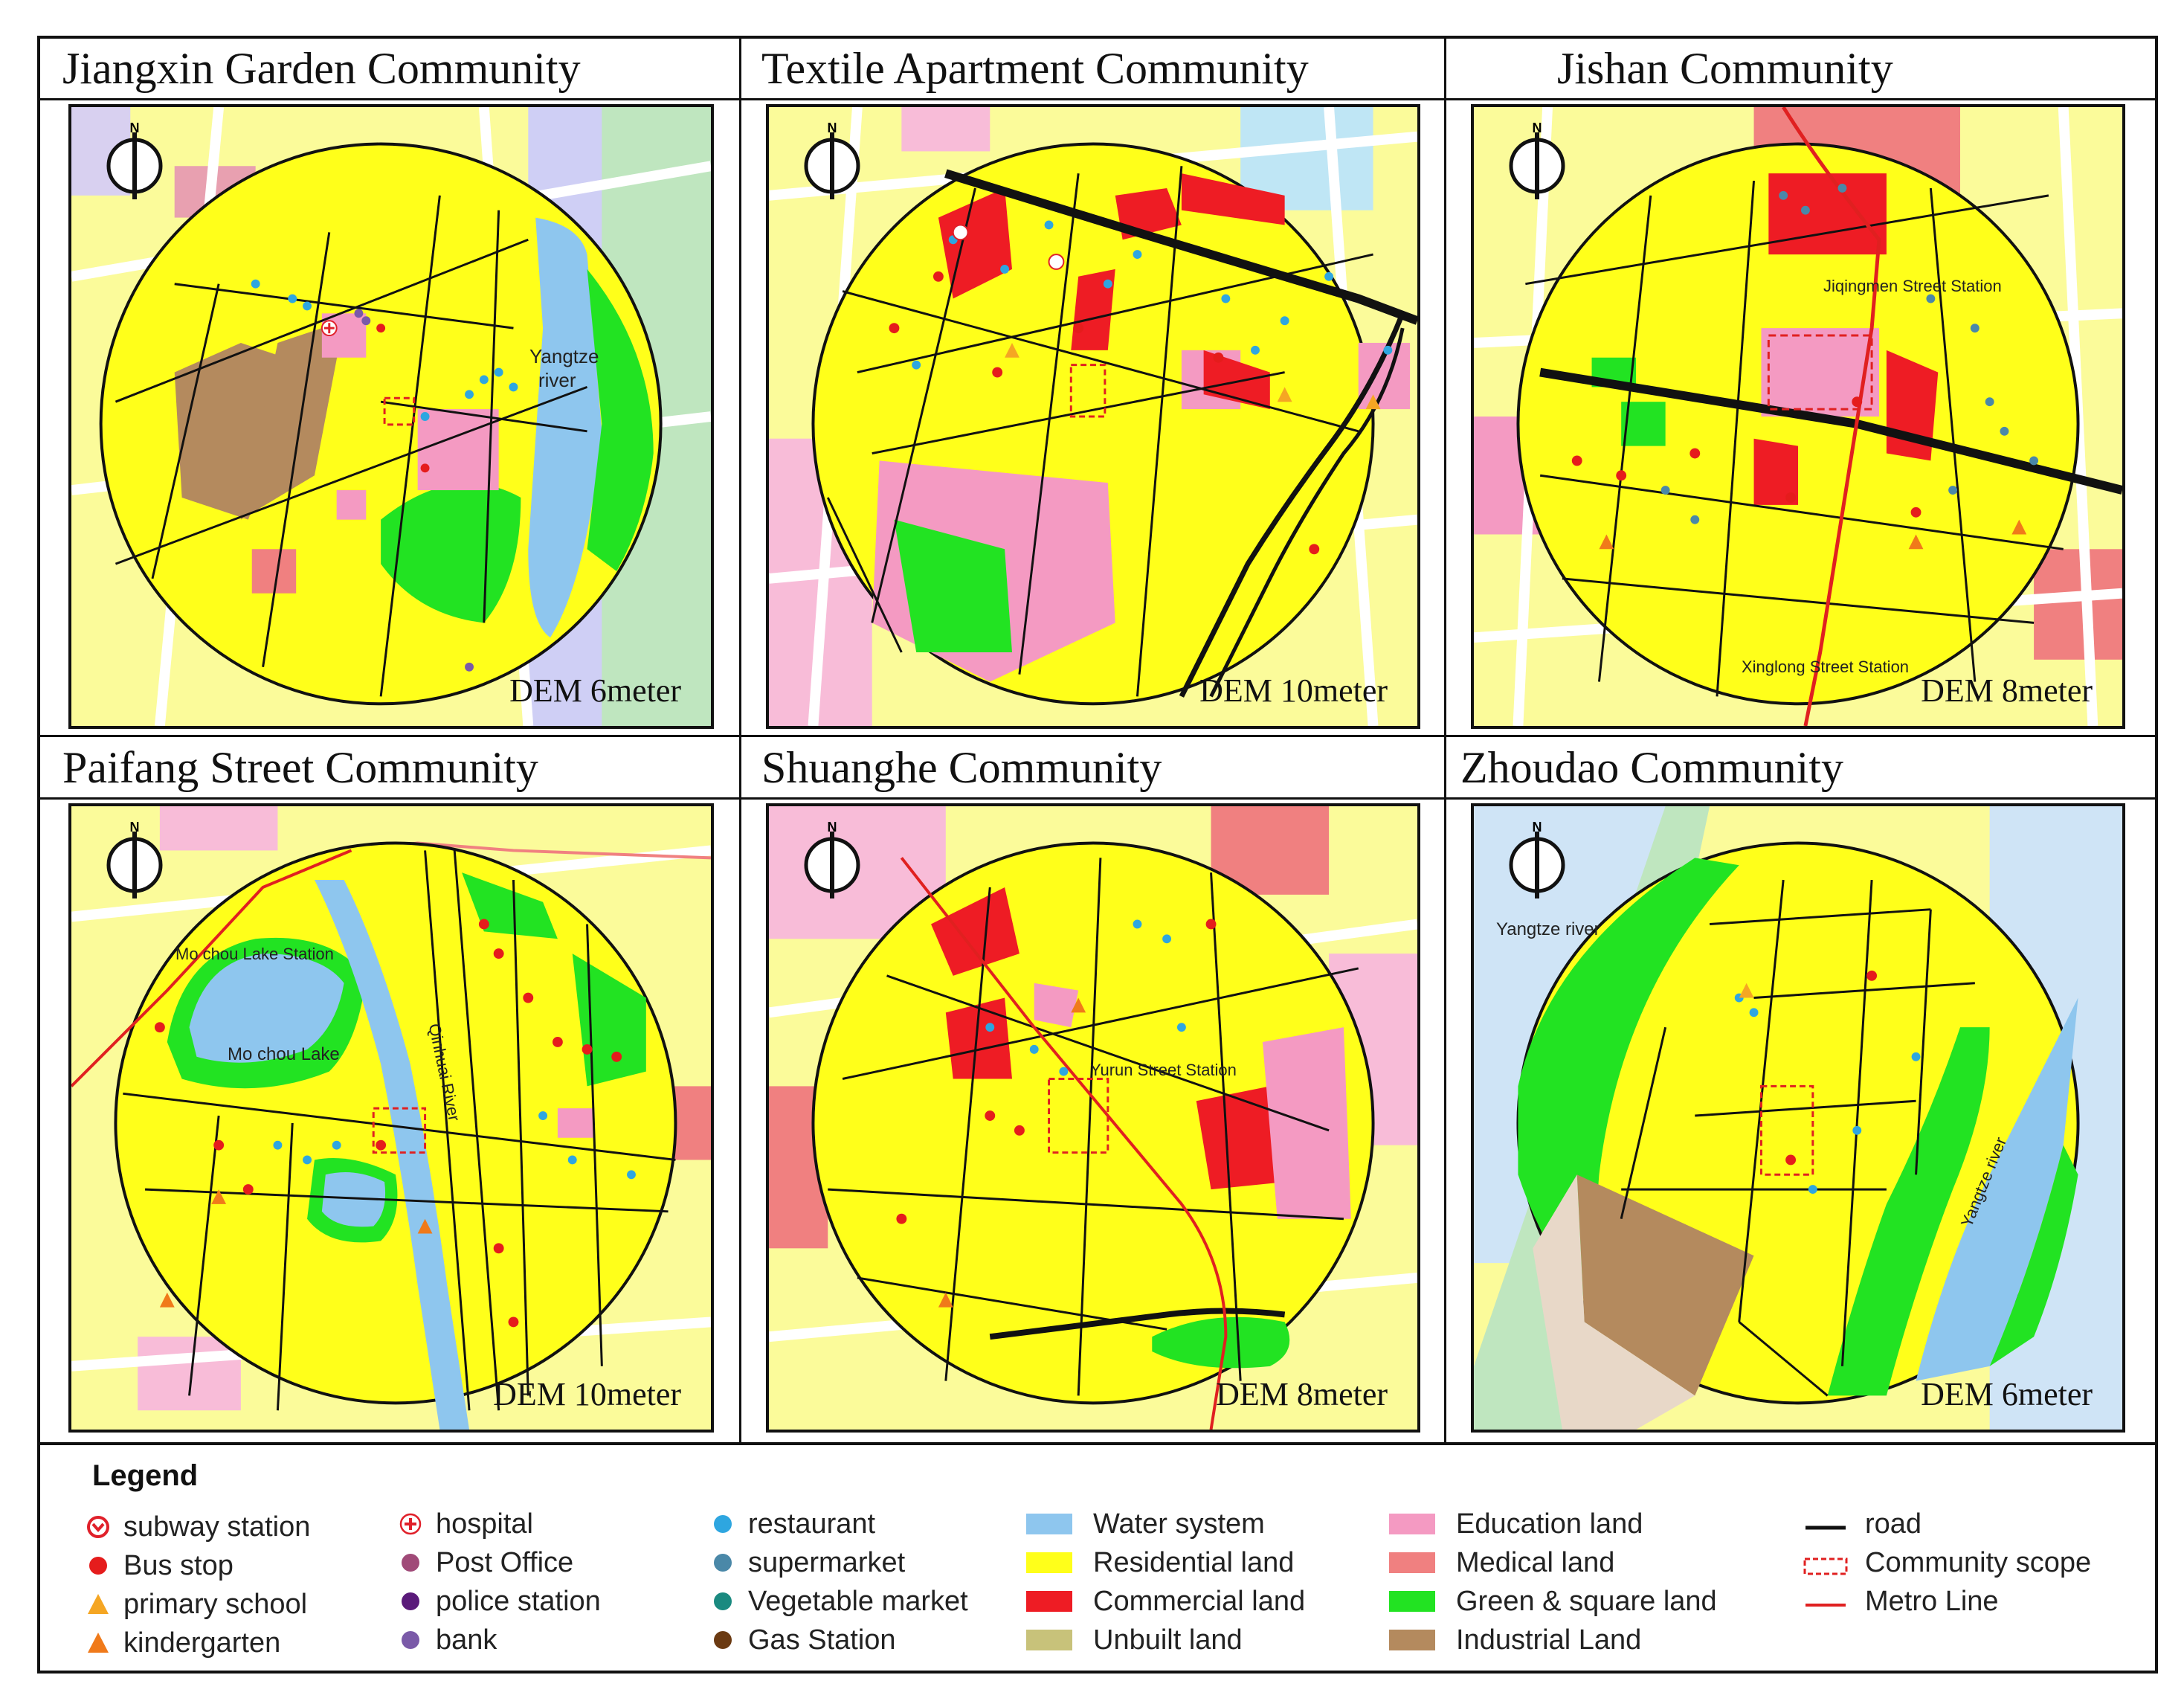 Image resolution: width=2184 pixels, height=1704 pixels. What do you see at coordinates (1586, 1601) in the screenshot?
I see `legend-label: Green & square land` at bounding box center [1586, 1601].